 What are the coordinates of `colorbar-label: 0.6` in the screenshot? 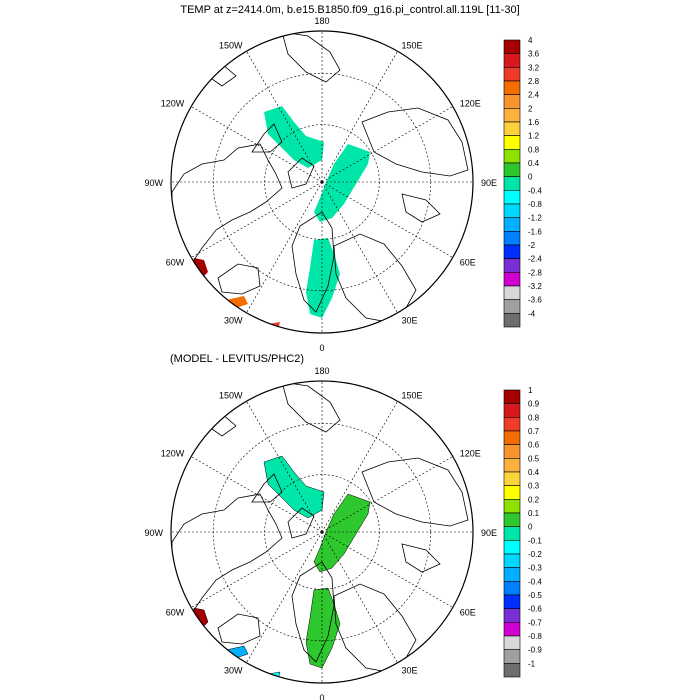 It's located at (534, 445).